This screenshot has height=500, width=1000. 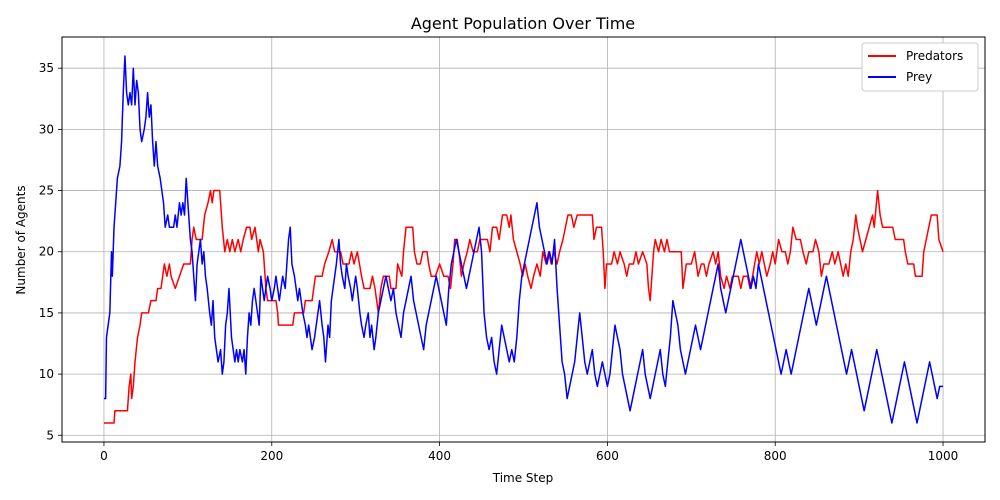 What do you see at coordinates (775, 456) in the screenshot?
I see `x-tick-label: 800` at bounding box center [775, 456].